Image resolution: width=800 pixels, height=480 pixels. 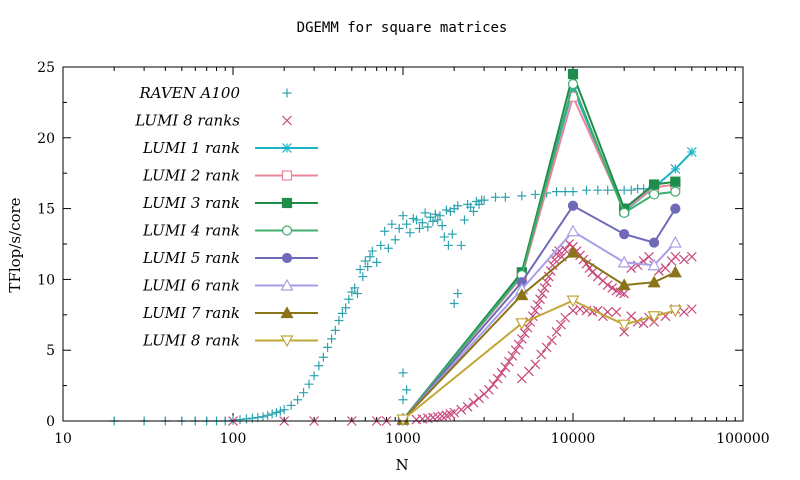 I want to click on series-lumi-7-rank, so click(x=539, y=335).